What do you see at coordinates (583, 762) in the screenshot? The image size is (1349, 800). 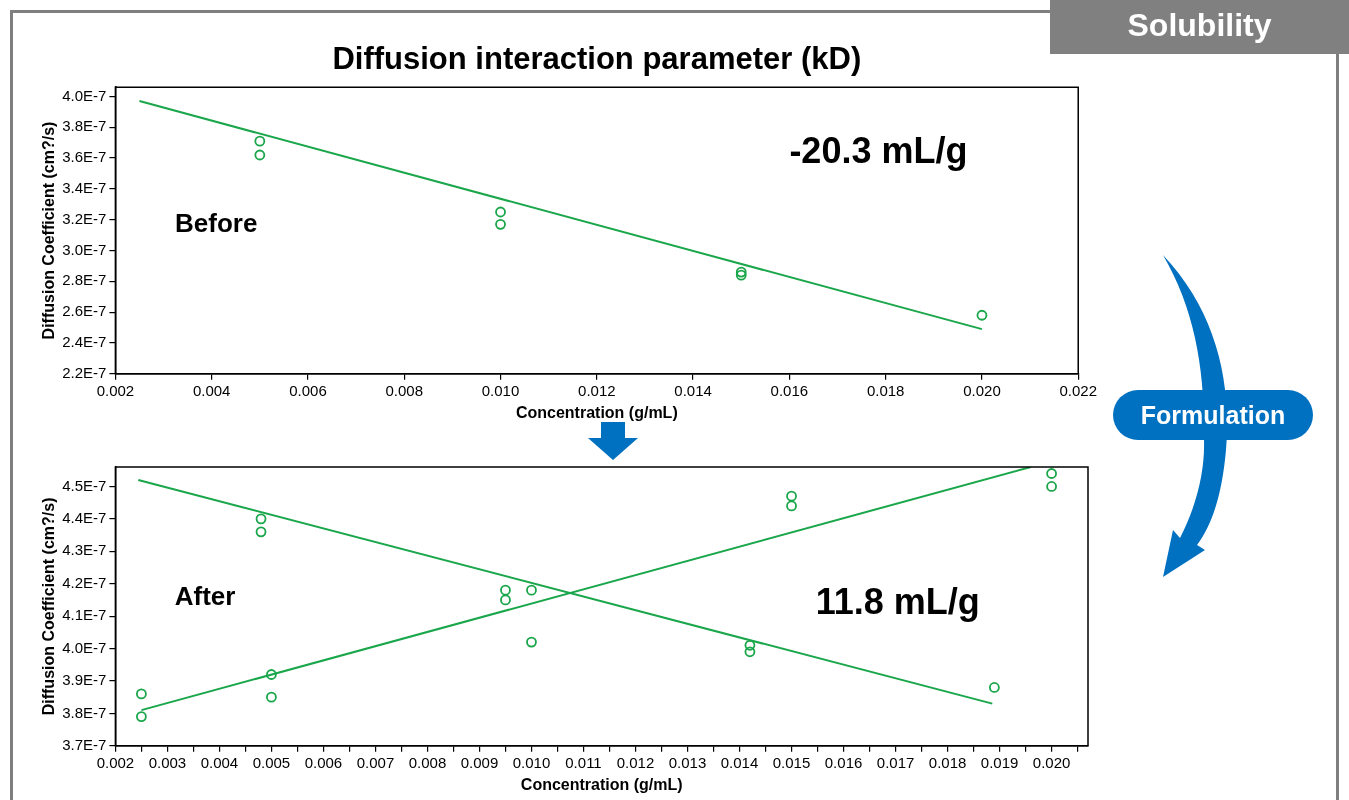 I see `x-tick-label: 0.011` at bounding box center [583, 762].